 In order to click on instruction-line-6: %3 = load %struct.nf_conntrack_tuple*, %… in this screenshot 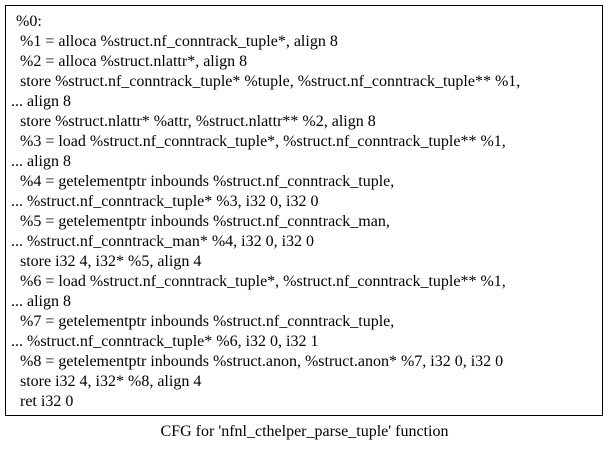, I will do `click(261, 141)`.